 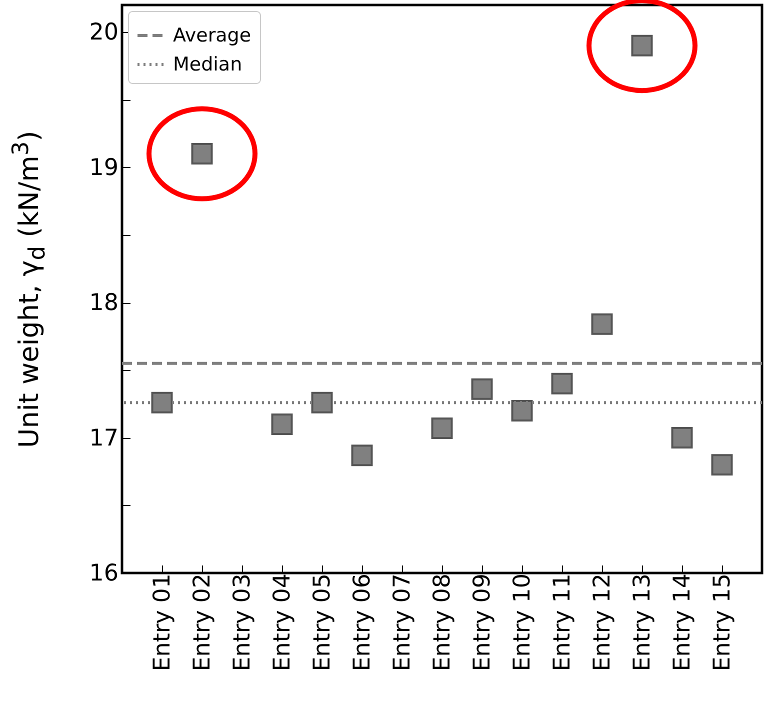 What do you see at coordinates (683, 623) in the screenshot?
I see `x-tick-label: Entry 14` at bounding box center [683, 623].